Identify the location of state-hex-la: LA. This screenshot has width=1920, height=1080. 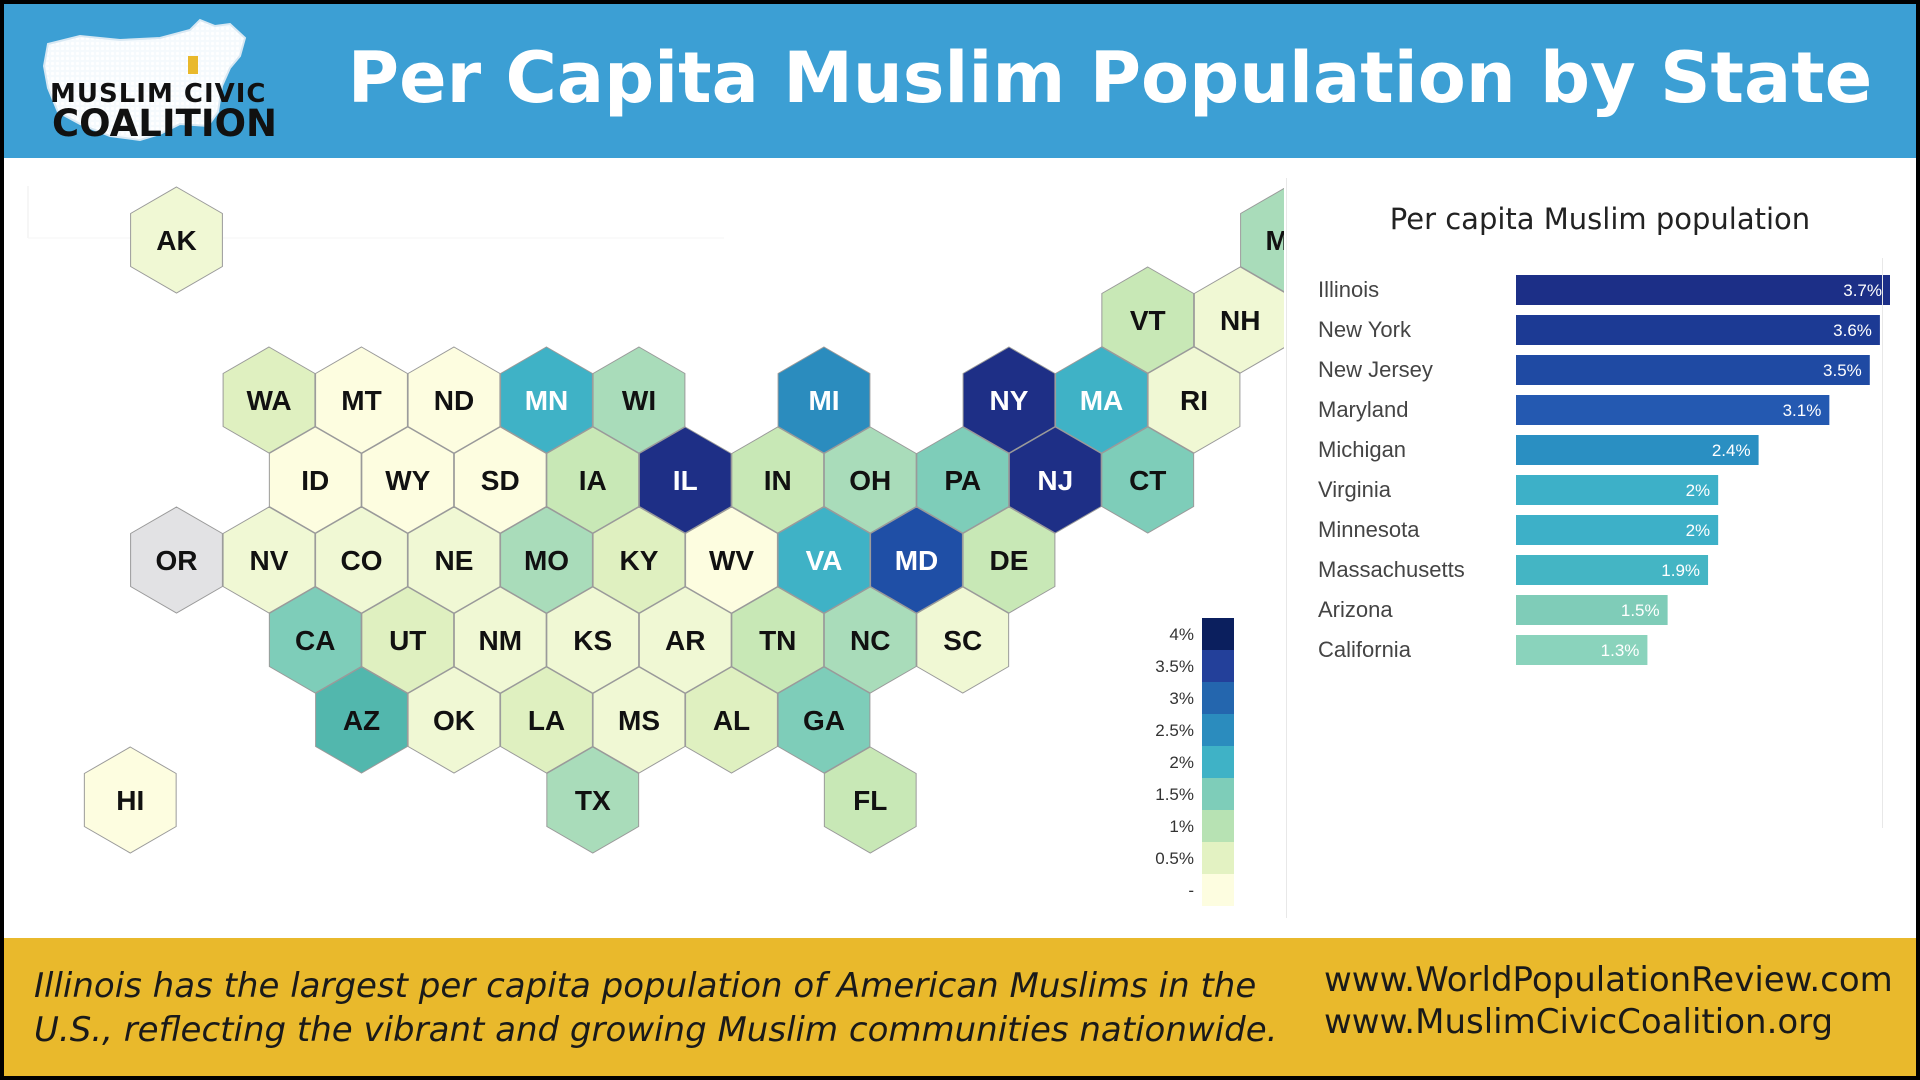
(546, 720).